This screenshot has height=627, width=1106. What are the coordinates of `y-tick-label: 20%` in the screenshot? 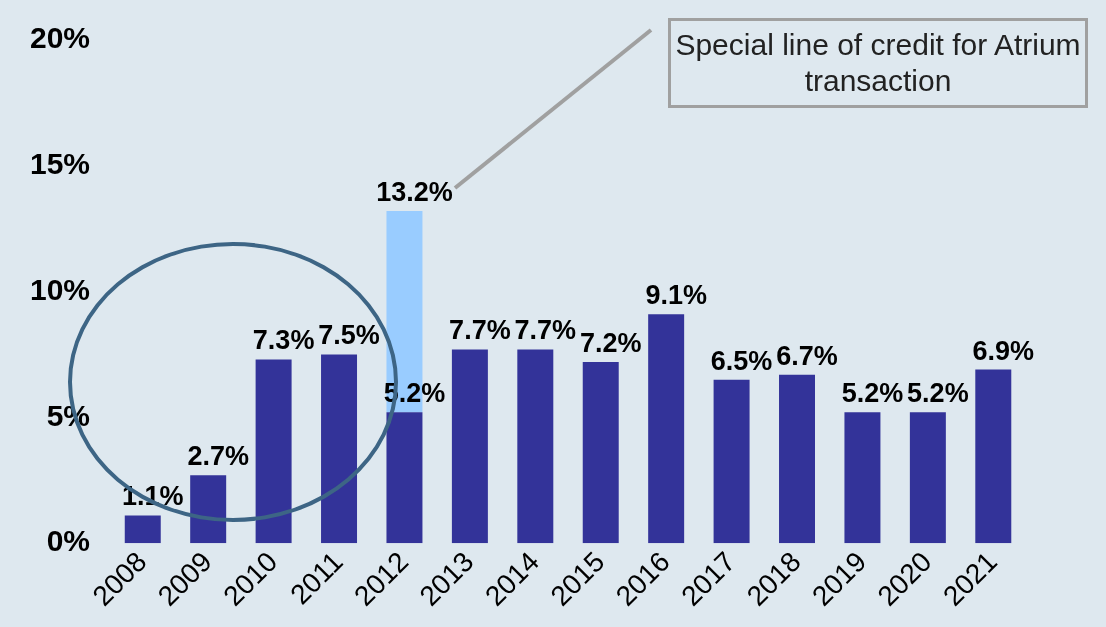 It's located at (60, 38).